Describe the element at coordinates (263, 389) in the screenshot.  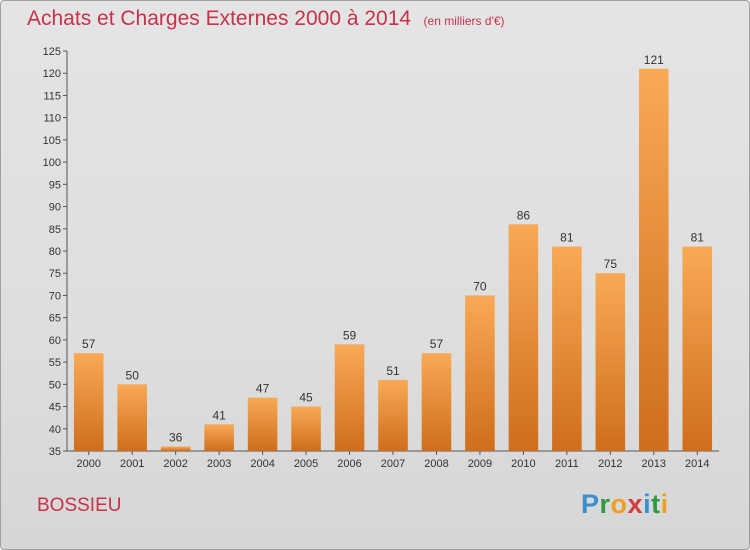
I see `bar-value-label: 47` at that location.